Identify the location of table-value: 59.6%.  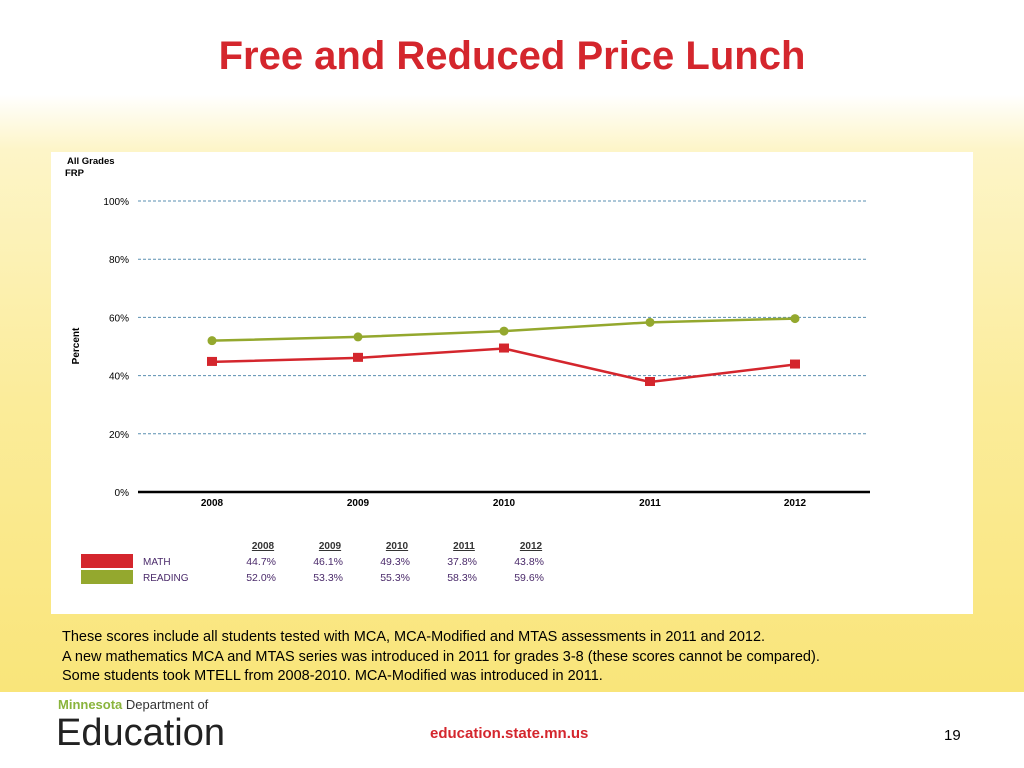
(529, 578).